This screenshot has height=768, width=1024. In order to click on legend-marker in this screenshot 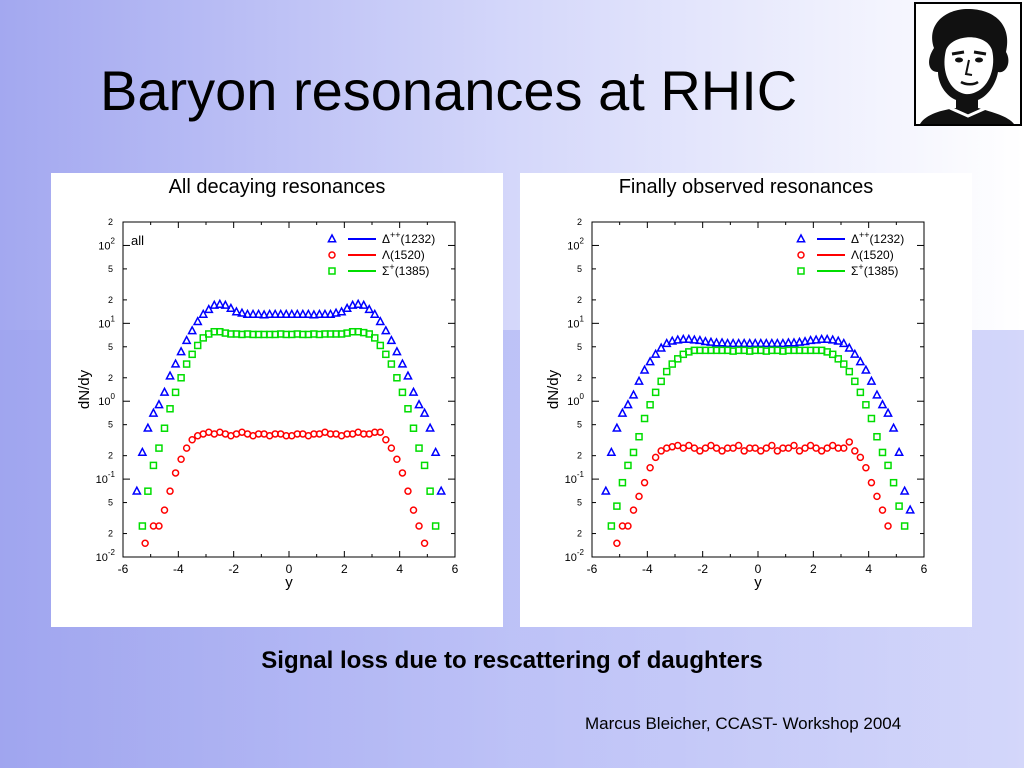, I will do `click(332, 271)`.